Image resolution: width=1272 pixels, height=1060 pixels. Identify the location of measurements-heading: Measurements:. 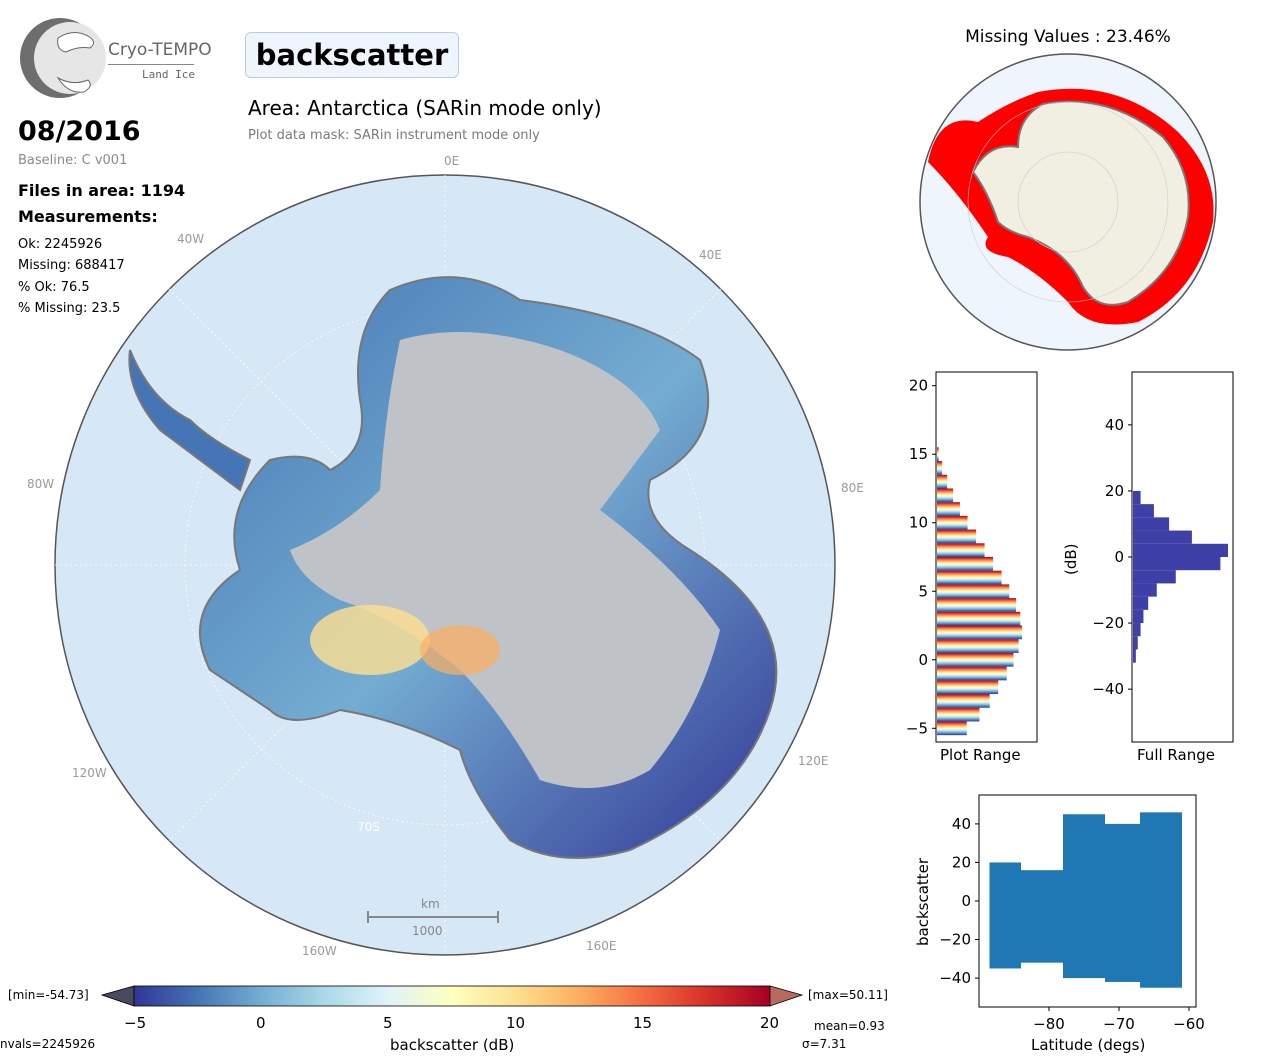
(88, 216).